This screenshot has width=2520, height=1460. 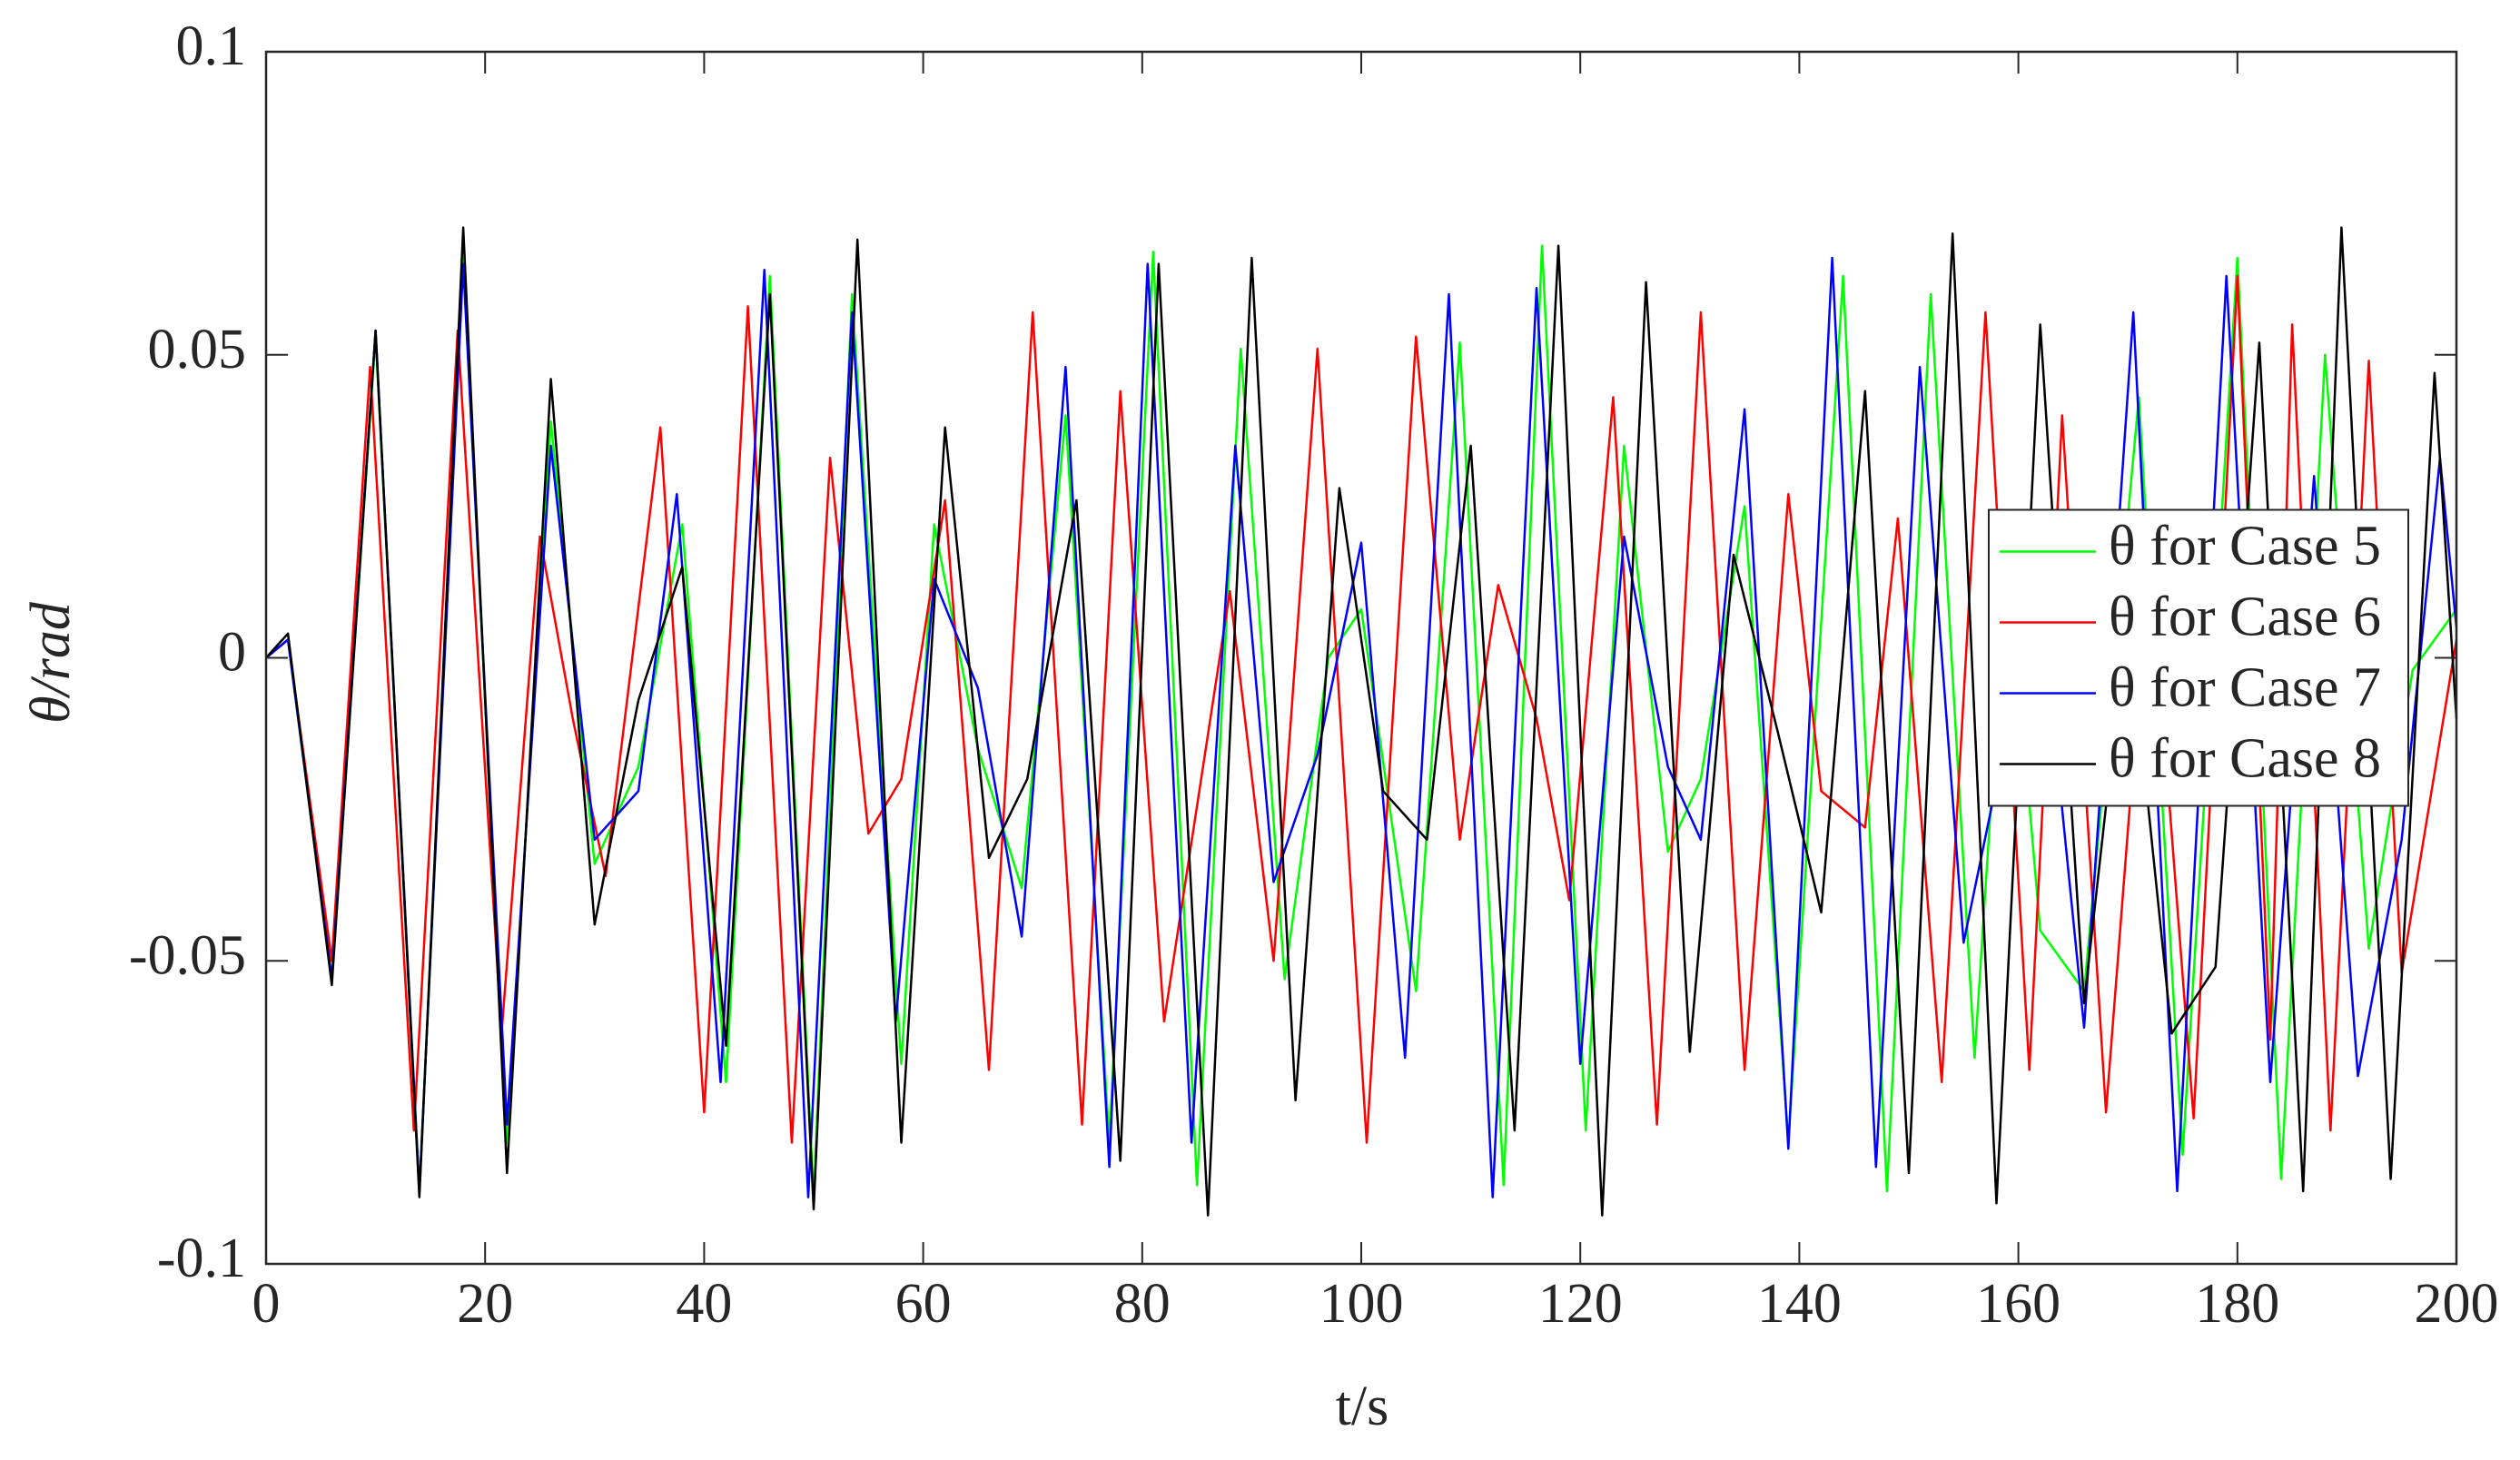 What do you see at coordinates (1581, 1304) in the screenshot?
I see `x-tick-label: 120` at bounding box center [1581, 1304].